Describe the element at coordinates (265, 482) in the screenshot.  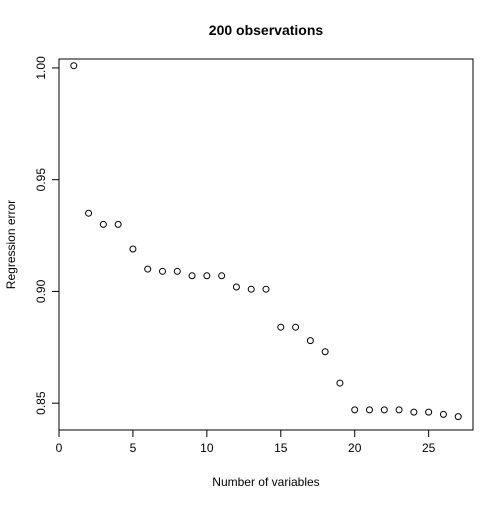
I see `x-axis-label: Number of variables` at that location.